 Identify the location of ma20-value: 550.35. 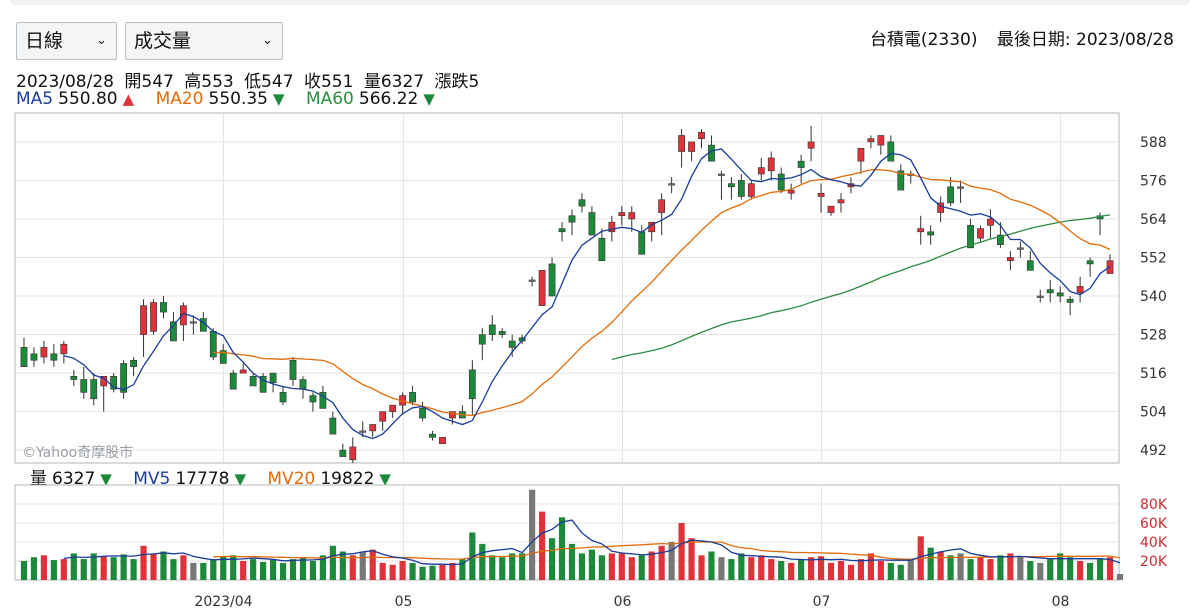
(238, 99).